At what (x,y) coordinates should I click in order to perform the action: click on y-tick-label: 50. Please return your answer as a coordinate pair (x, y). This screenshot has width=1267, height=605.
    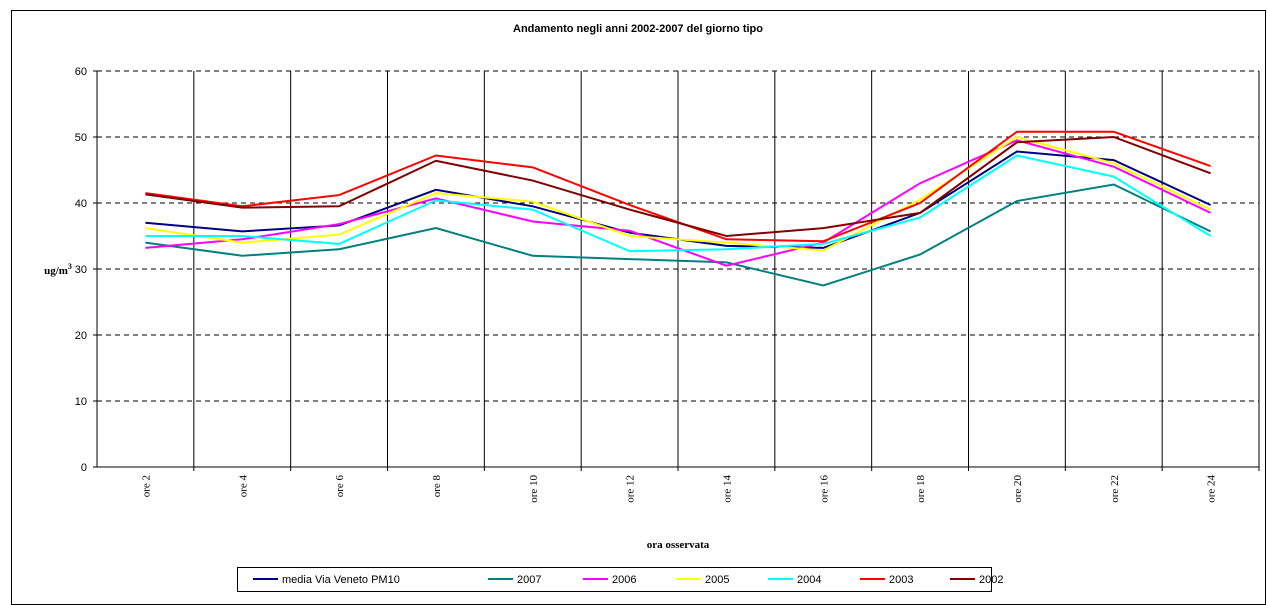
    Looking at the image, I should click on (81, 138).